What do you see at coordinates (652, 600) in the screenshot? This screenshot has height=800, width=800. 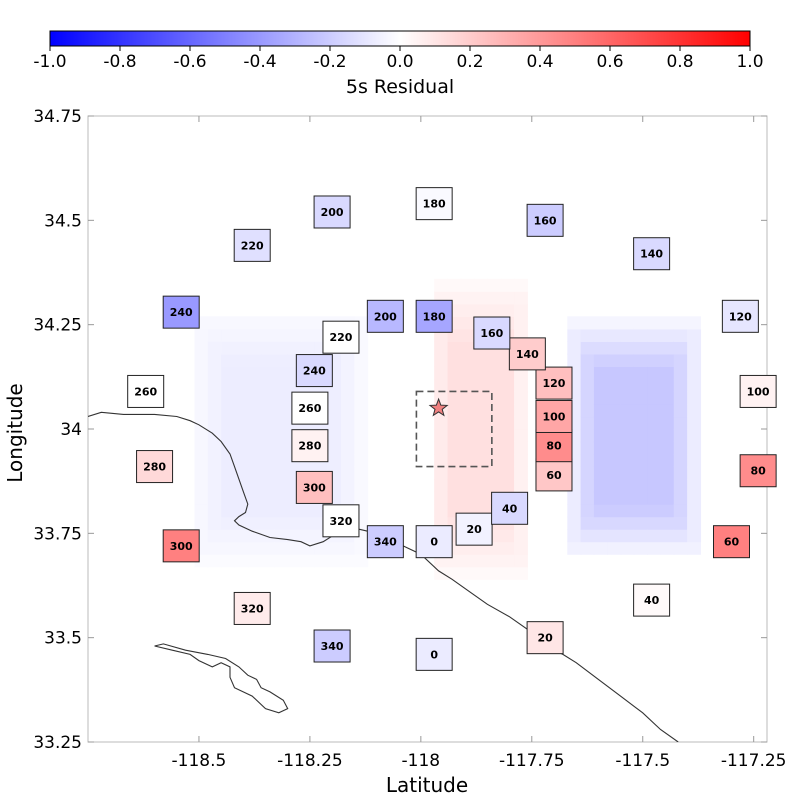 I see `outer-station: 40` at bounding box center [652, 600].